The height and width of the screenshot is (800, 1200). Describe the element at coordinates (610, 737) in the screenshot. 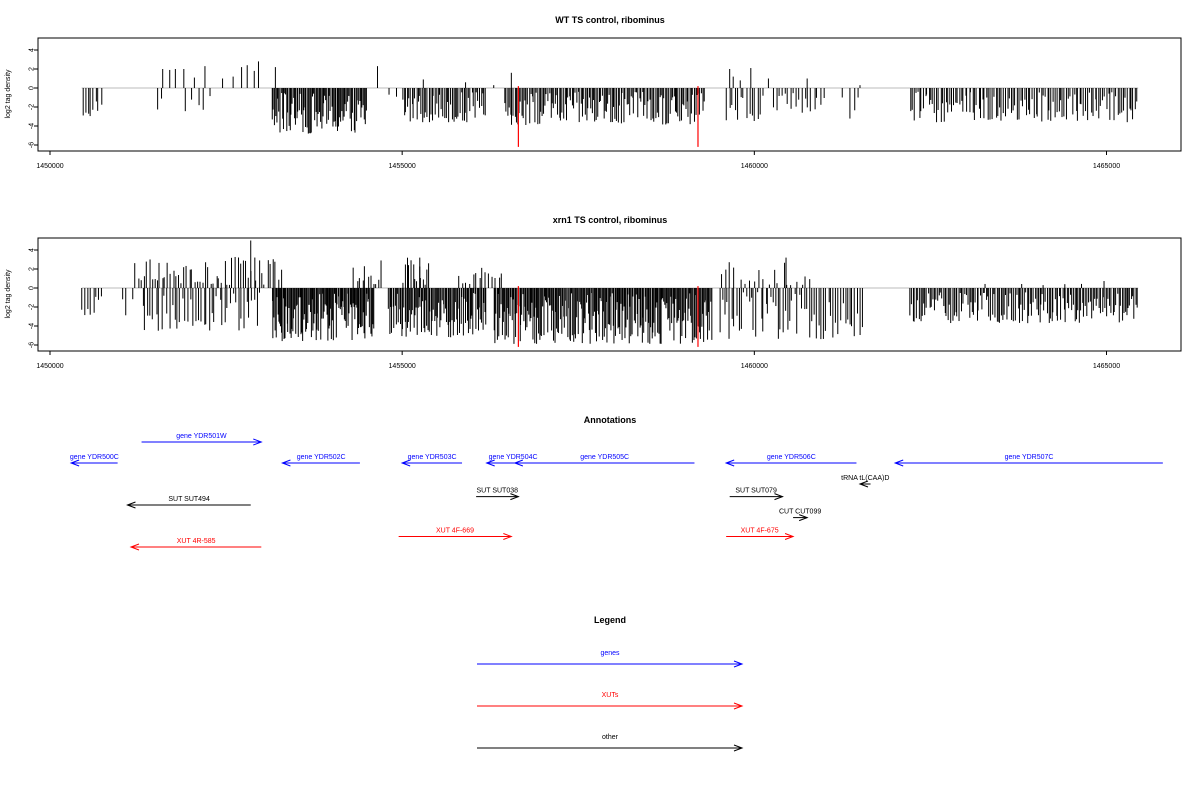

I see `legend-label: other` at that location.